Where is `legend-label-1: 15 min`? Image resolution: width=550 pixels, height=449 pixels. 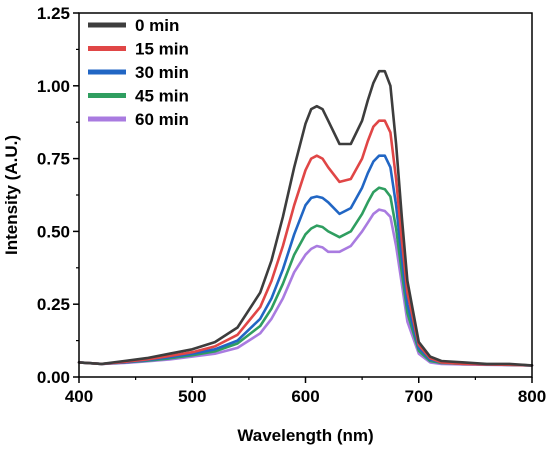 legend-label-1: 15 min is located at coordinates (162, 49).